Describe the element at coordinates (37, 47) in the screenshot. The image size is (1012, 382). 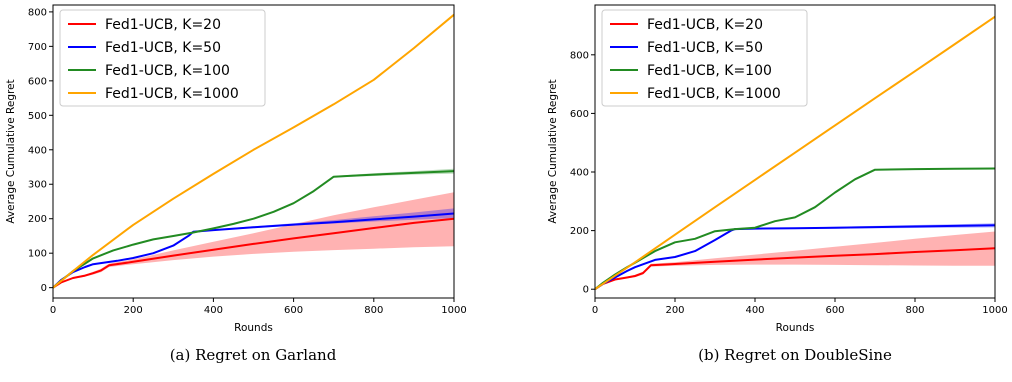
I see `y-tick-label: 700` at that location.